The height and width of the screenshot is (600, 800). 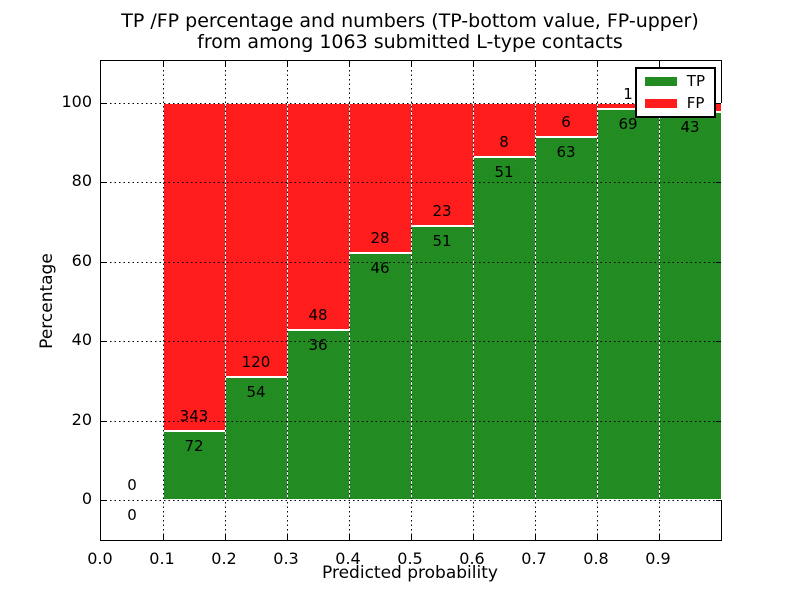 What do you see at coordinates (596, 558) in the screenshot?
I see `x-tick-label: 0.8` at bounding box center [596, 558].